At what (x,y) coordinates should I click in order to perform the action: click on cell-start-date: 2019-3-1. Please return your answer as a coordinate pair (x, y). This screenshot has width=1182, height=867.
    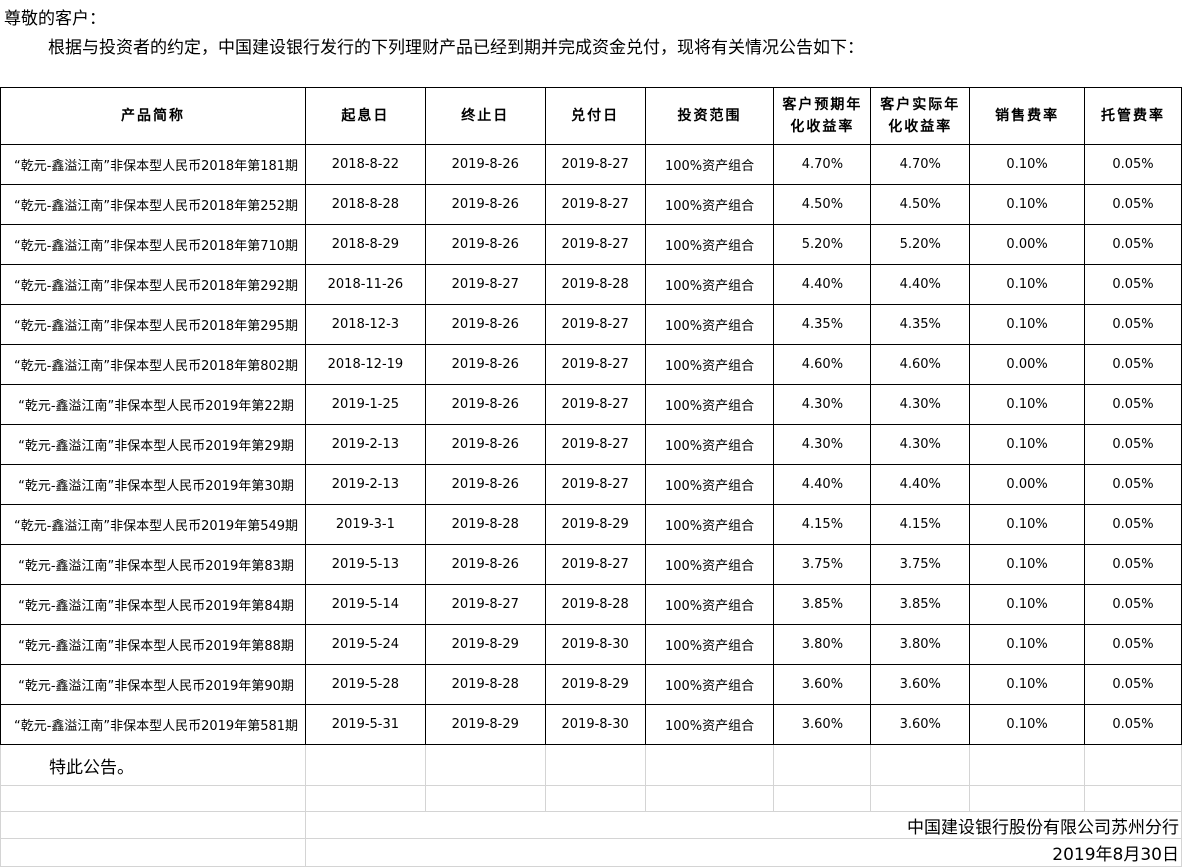
    Looking at the image, I should click on (365, 524).